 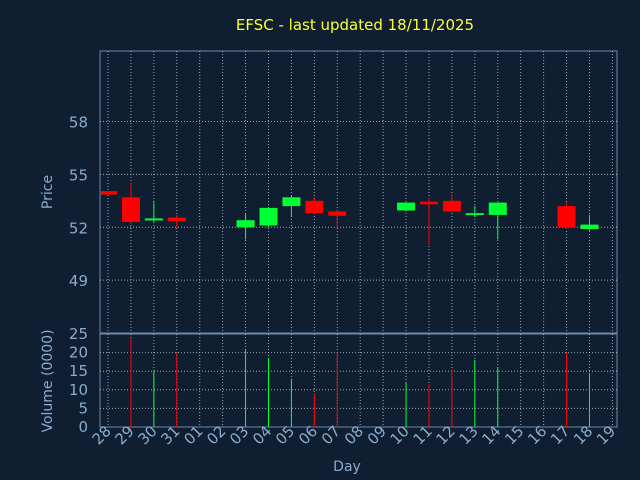 What do you see at coordinates (78, 175) in the screenshot?
I see `price-tick-label: 55` at bounding box center [78, 175].